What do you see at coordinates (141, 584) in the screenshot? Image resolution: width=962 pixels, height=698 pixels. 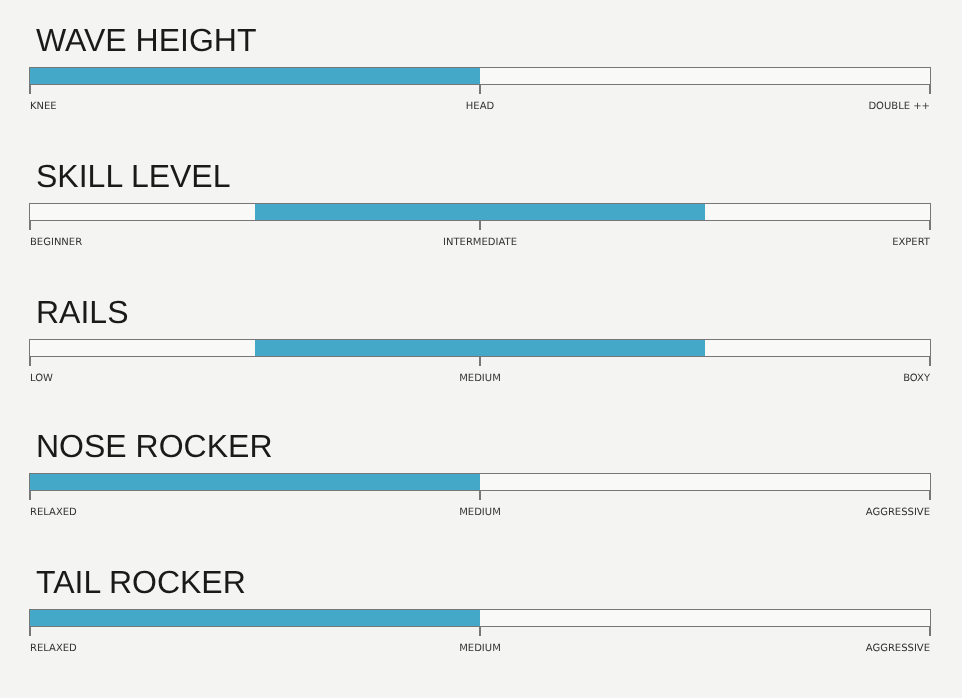 I see `chart-title: TAIL ROCKER` at bounding box center [141, 584].